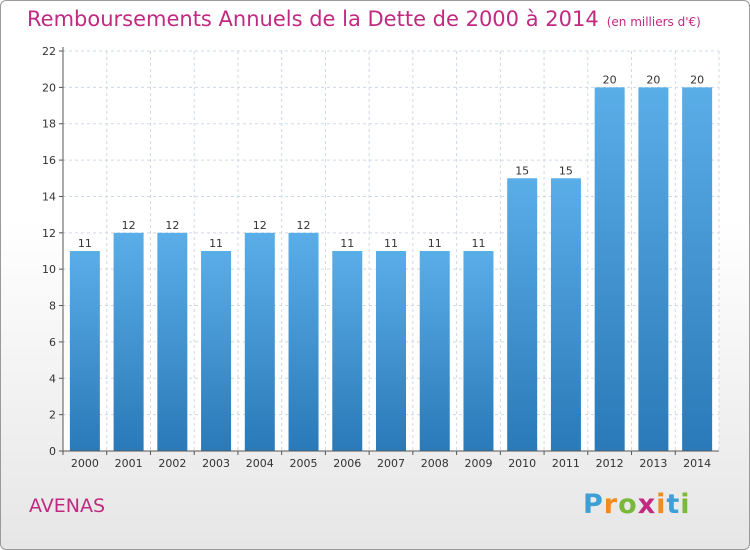  I want to click on x-tick-label: 2002, so click(172, 463).